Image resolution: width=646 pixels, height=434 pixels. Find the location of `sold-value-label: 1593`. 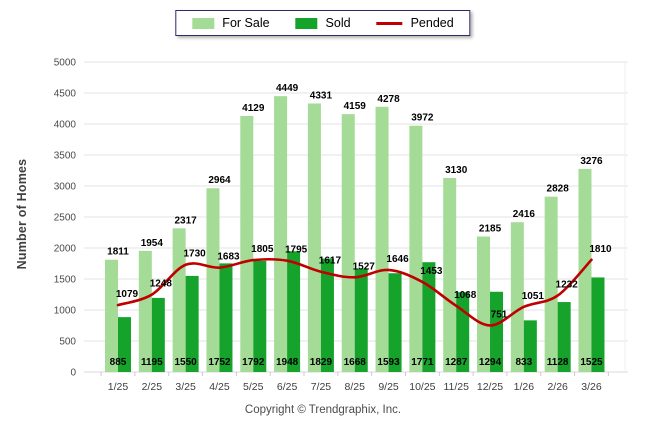

sold-value-label: 1593 is located at coordinates (388, 362).